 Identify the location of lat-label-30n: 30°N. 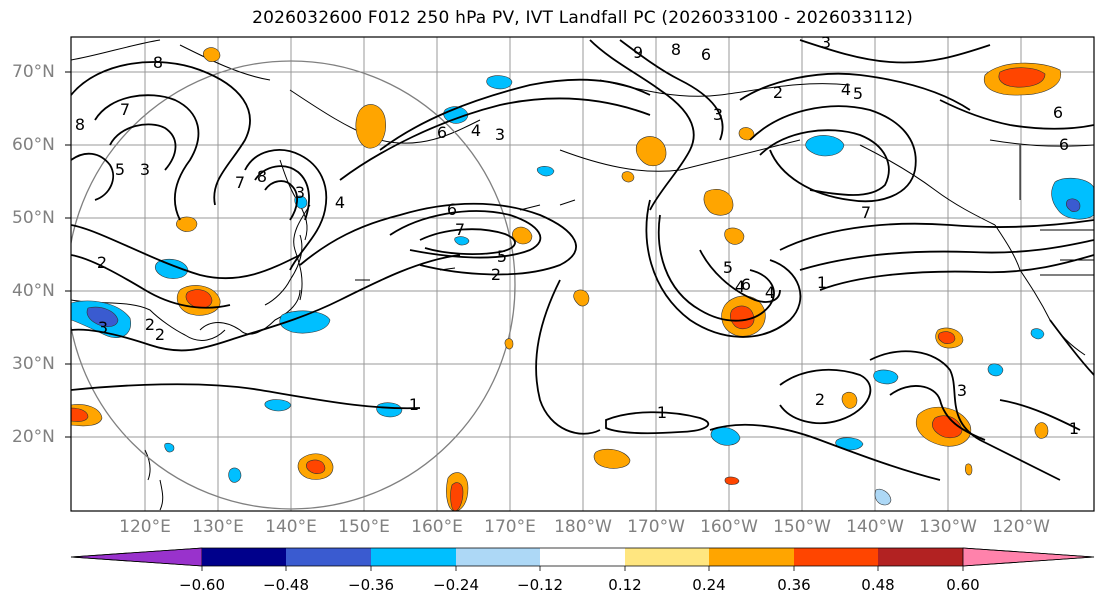
(33, 364).